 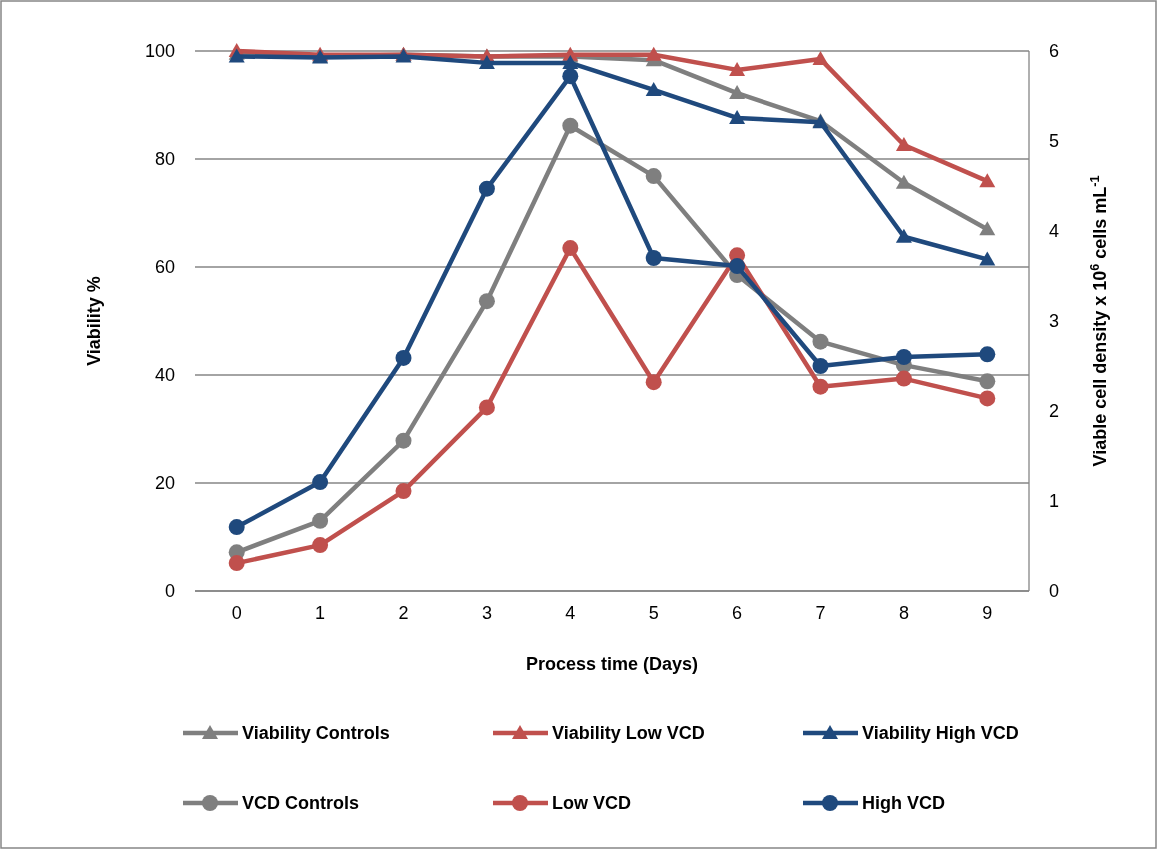 I want to click on x-tick-label: 8, so click(x=903, y=613).